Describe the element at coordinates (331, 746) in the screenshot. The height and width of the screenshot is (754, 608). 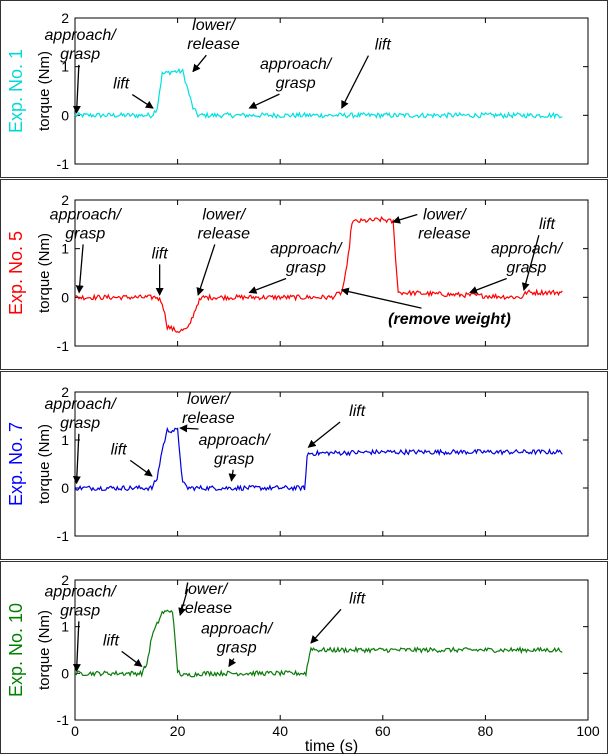
I see `x-axis-label: time (s)` at that location.